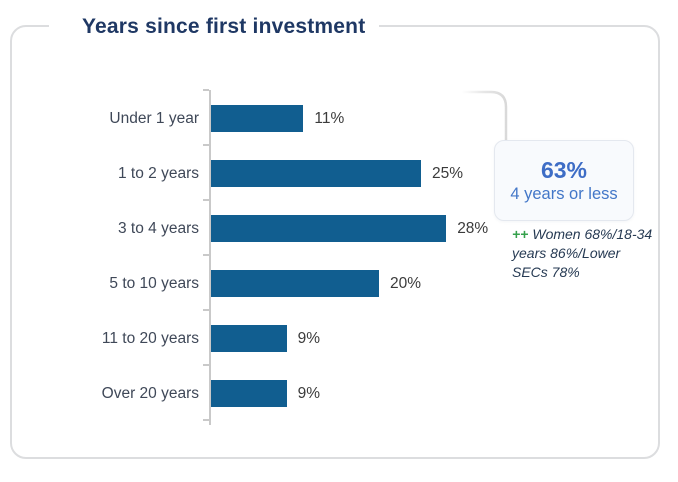  I want to click on bar-track: 11%, so click(337, 118).